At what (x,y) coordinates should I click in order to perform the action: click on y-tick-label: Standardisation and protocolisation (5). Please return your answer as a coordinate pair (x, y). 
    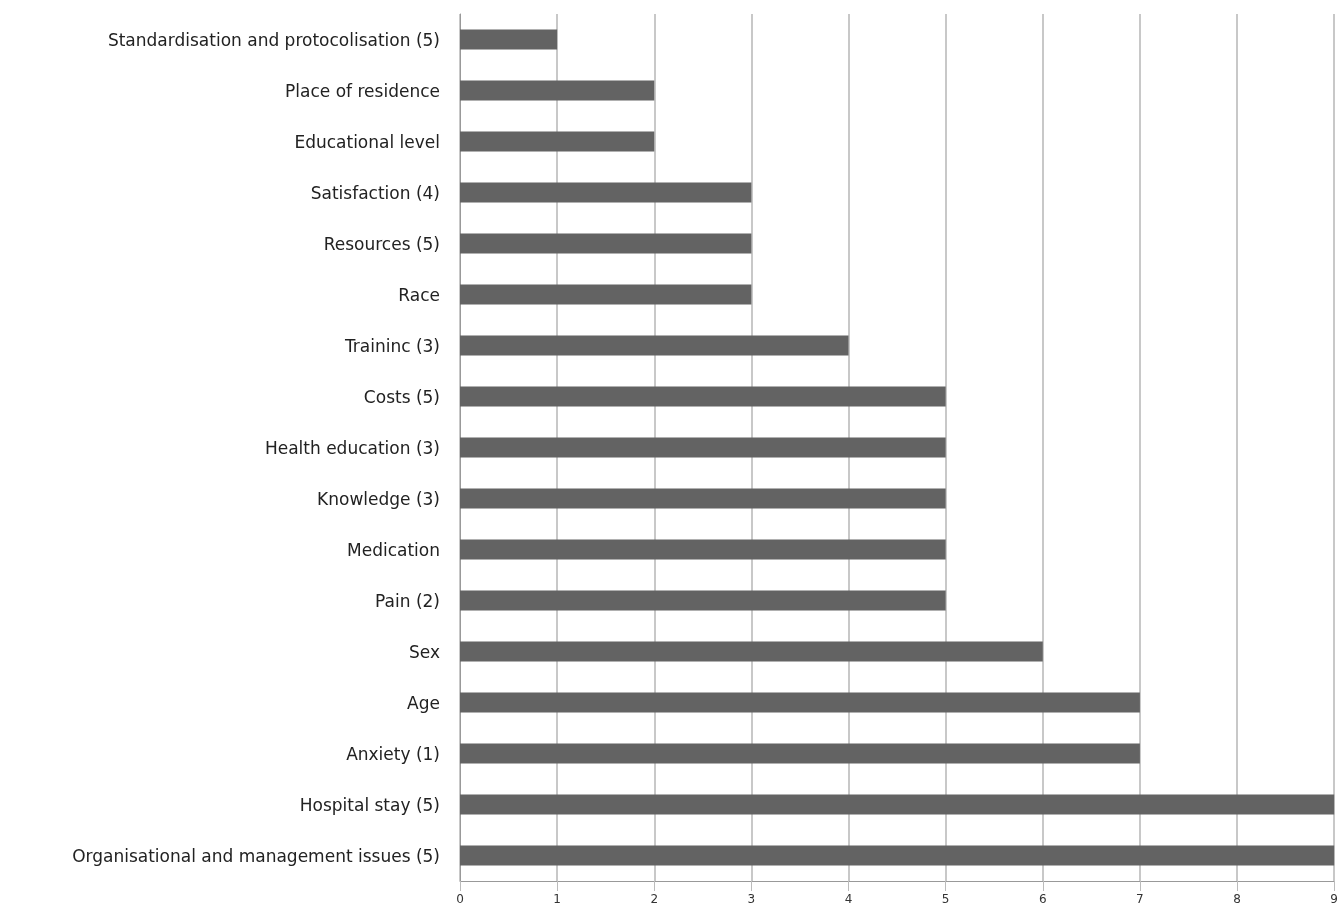
    Looking at the image, I should click on (273, 39).